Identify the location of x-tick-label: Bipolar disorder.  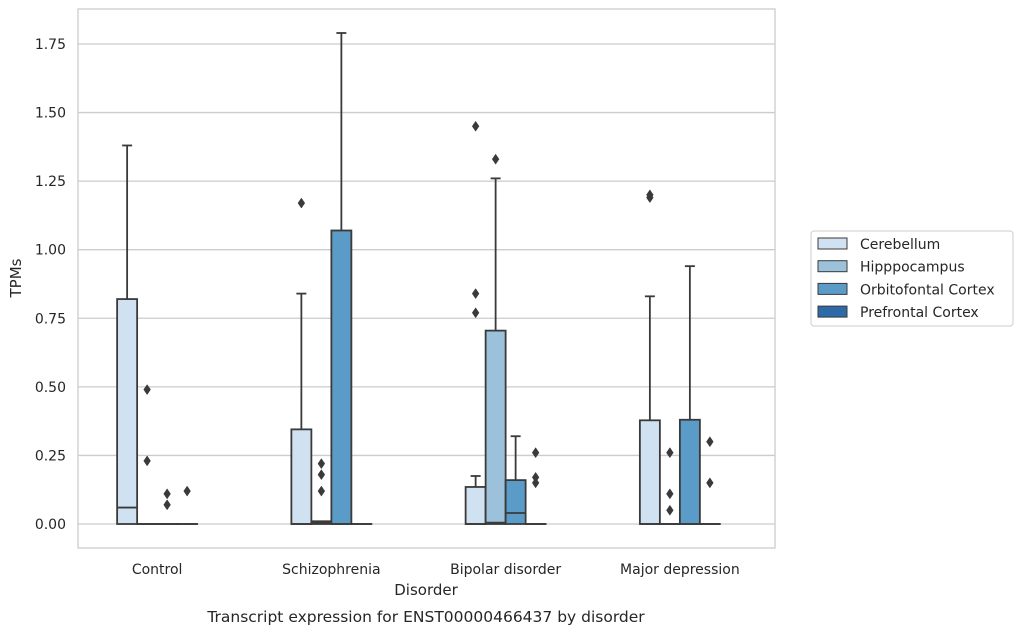
(505, 570).